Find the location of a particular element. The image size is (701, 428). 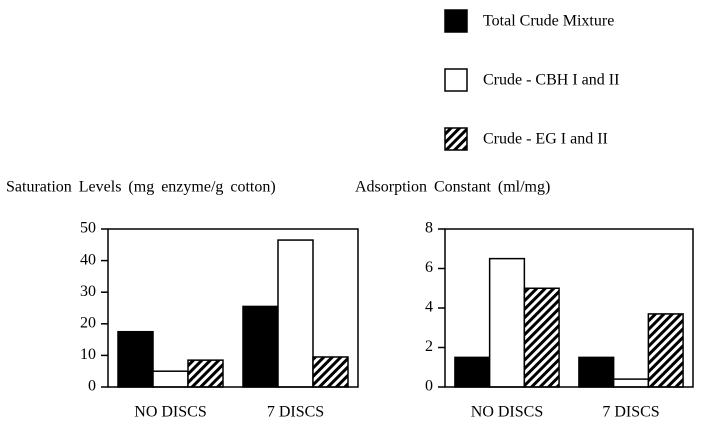

y-tick-label: 4 is located at coordinates (429, 307).